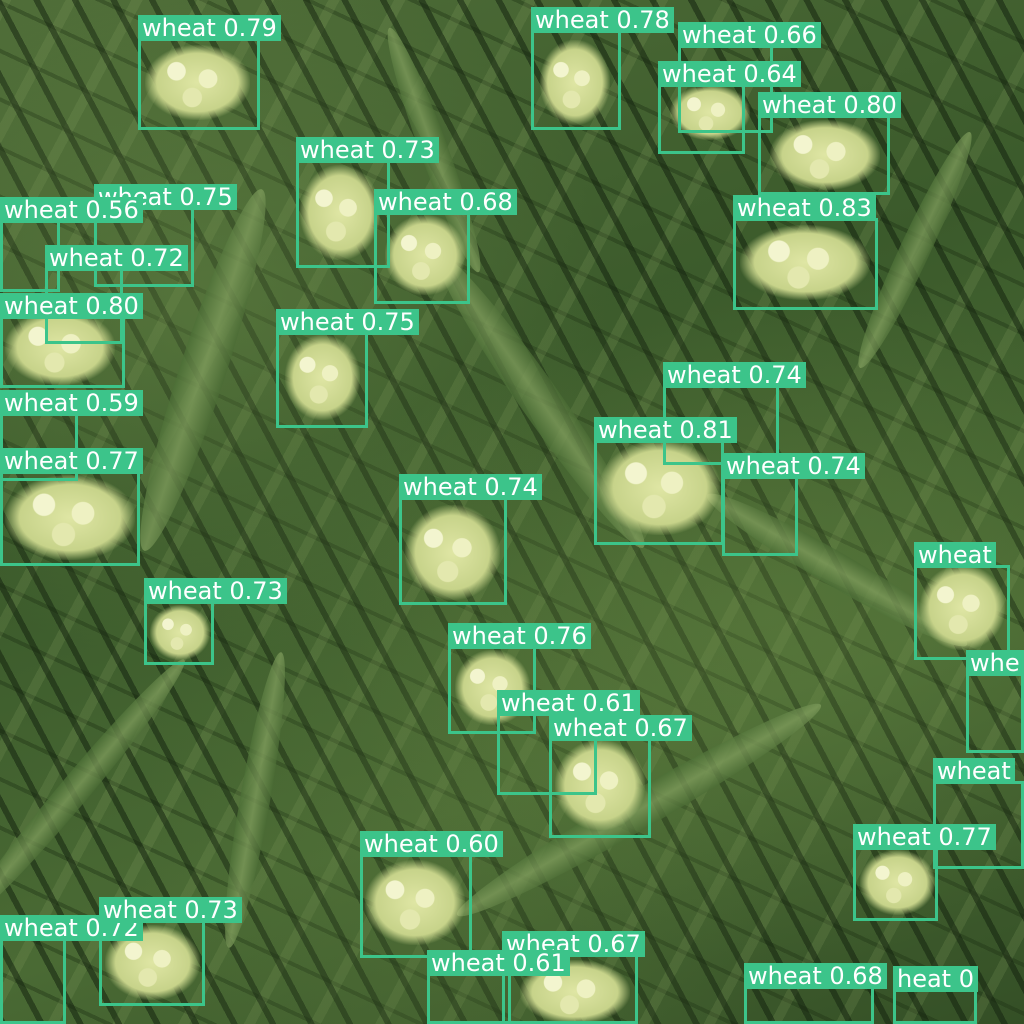 The image size is (1024, 1024). I want to click on detection-box: wheat 0.81, so click(665, 481).